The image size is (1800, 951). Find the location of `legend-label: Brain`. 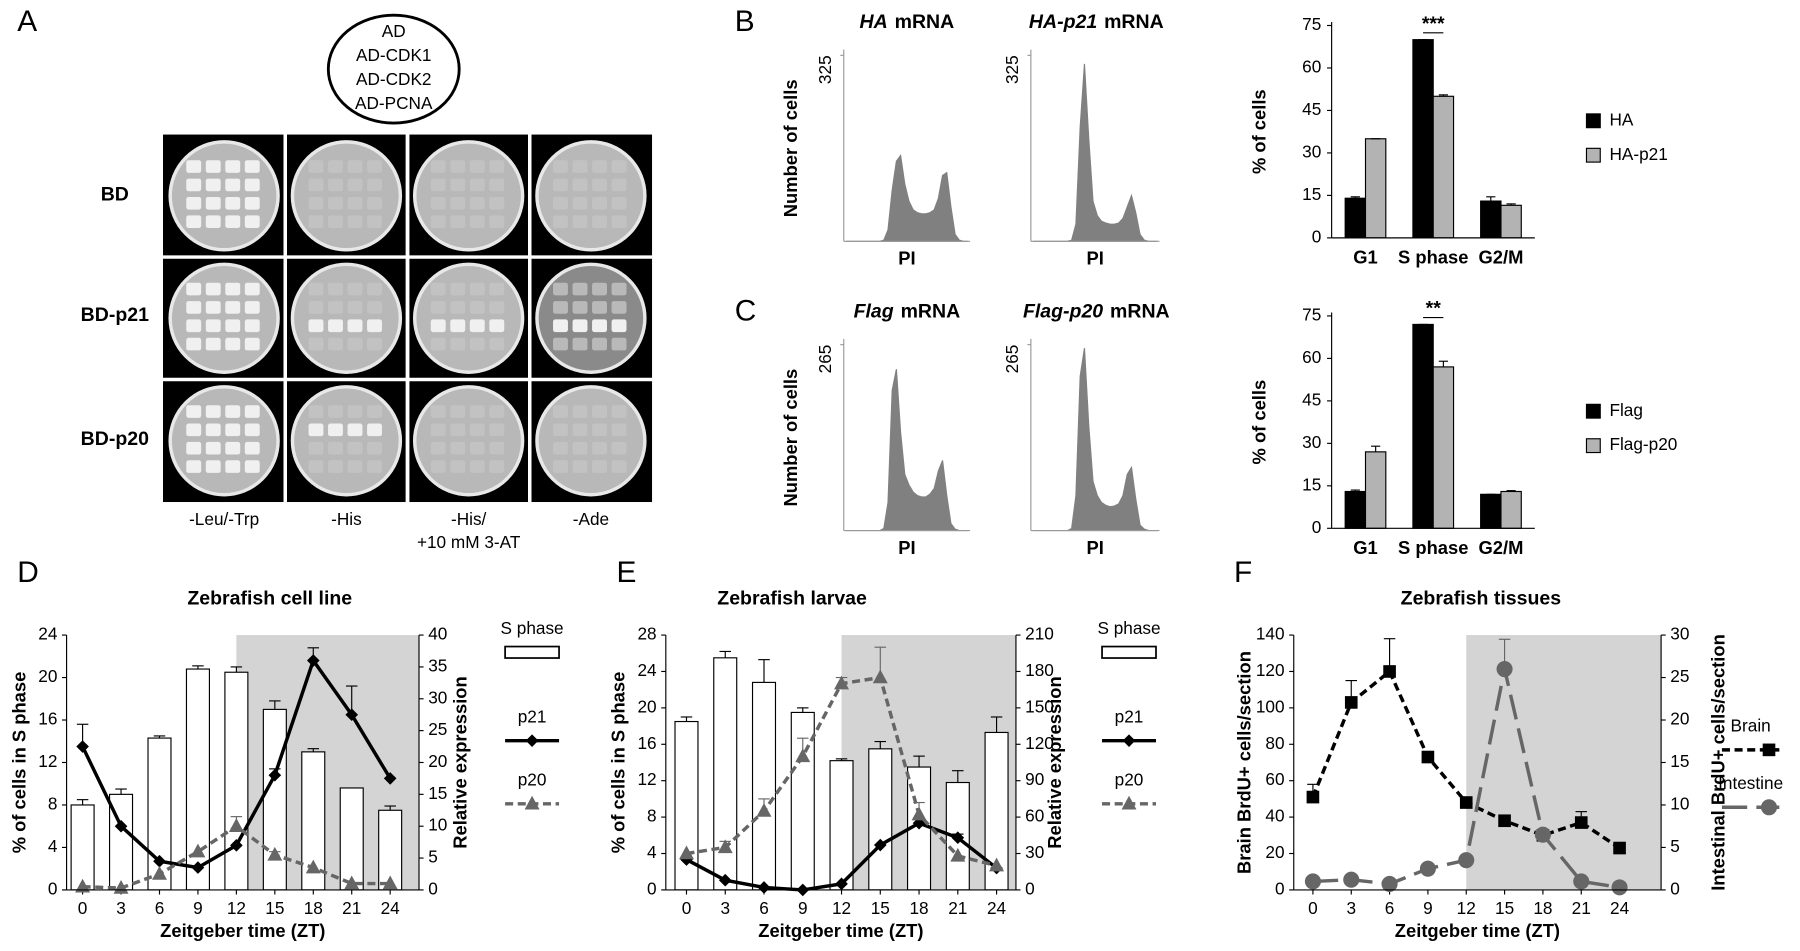

legend-label: Brain is located at coordinates (1751, 725).